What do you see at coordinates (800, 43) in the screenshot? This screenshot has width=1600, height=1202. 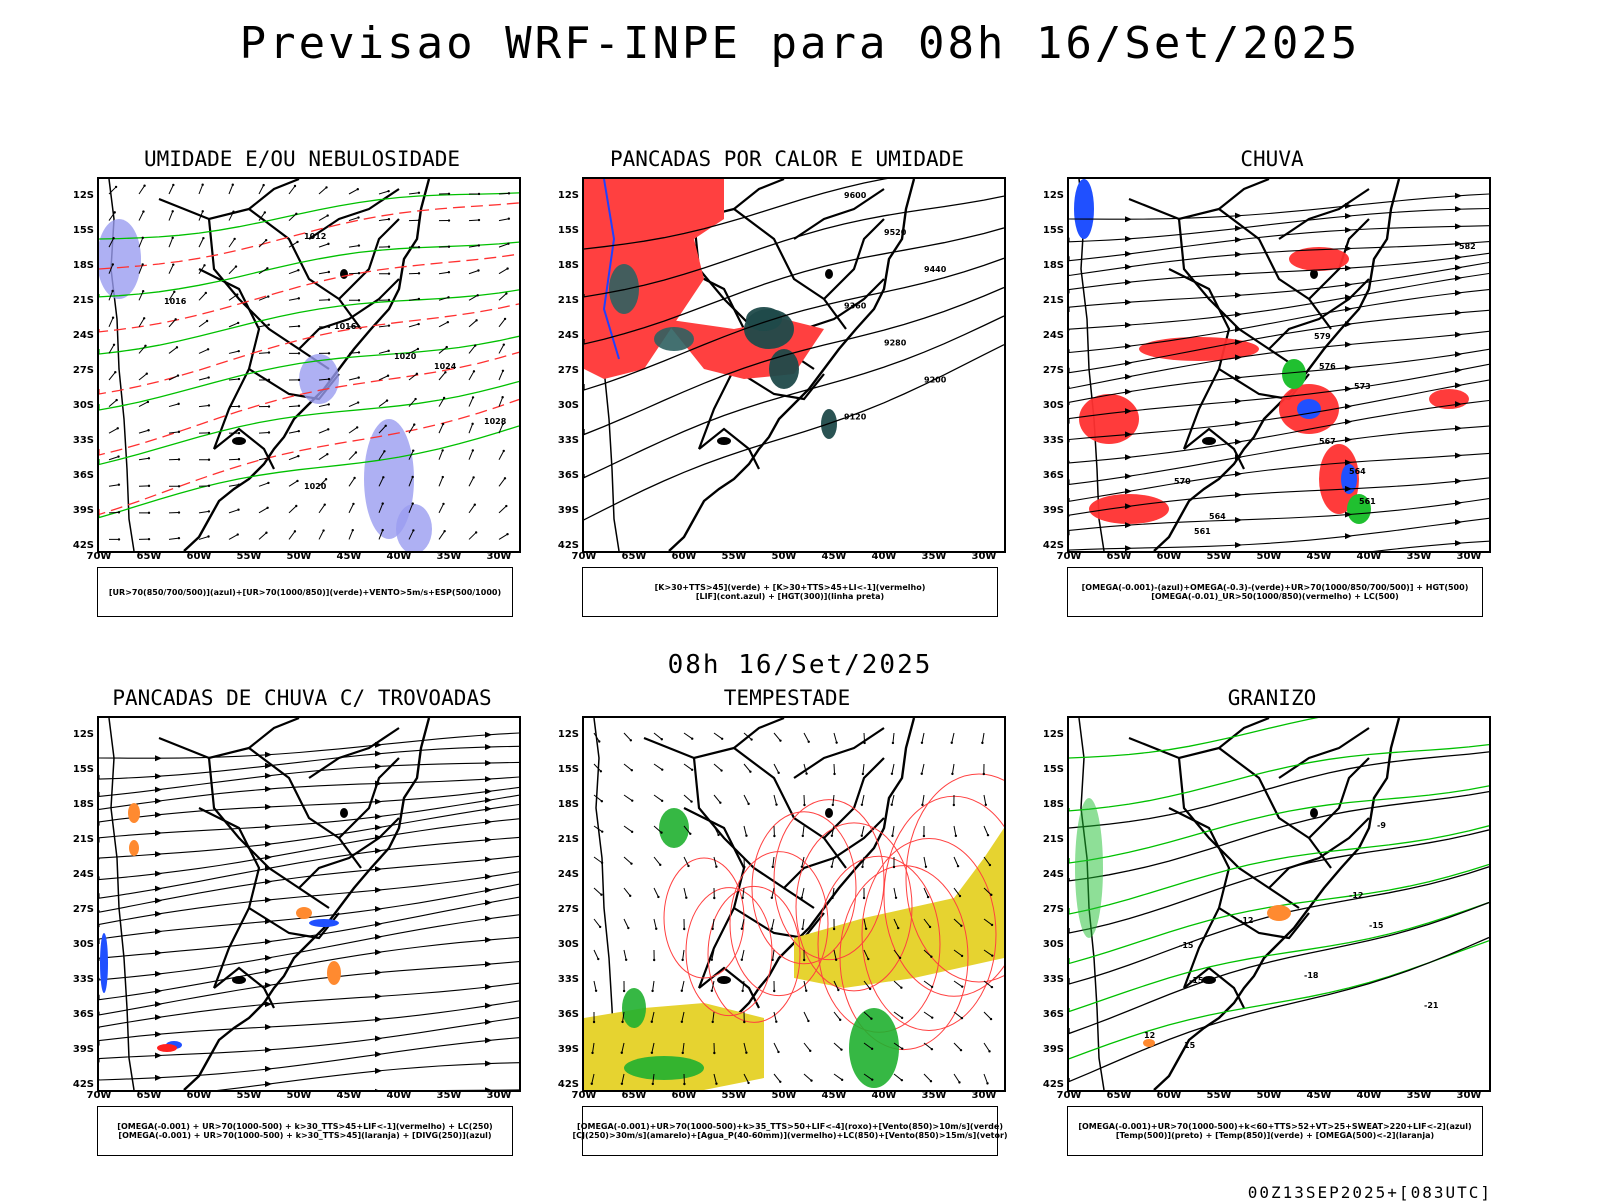 I see `main-title: Previsao WRF-INPE para 08h 16/Set/2025` at bounding box center [800, 43].